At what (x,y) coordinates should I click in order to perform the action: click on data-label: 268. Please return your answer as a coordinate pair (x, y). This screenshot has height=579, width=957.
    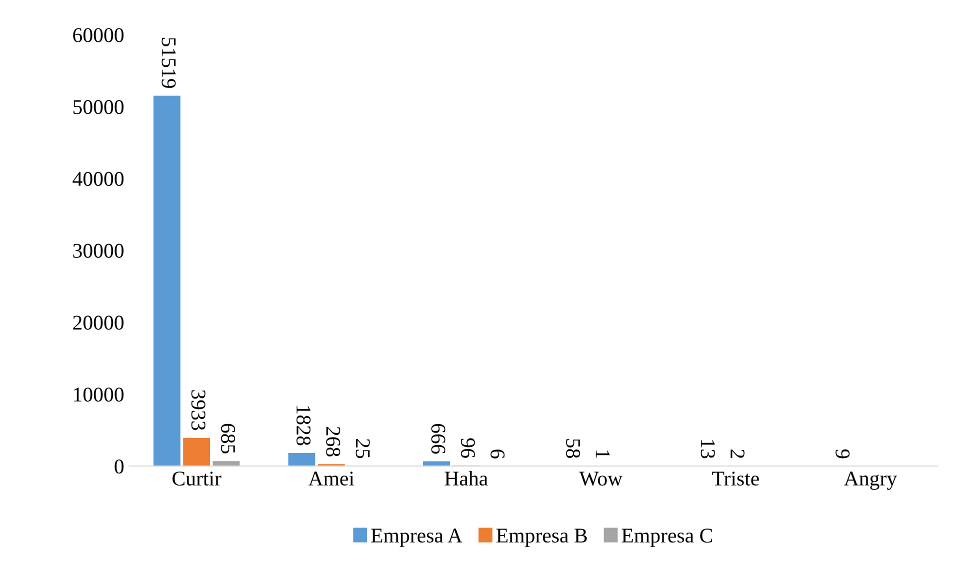
    Looking at the image, I should click on (333, 441).